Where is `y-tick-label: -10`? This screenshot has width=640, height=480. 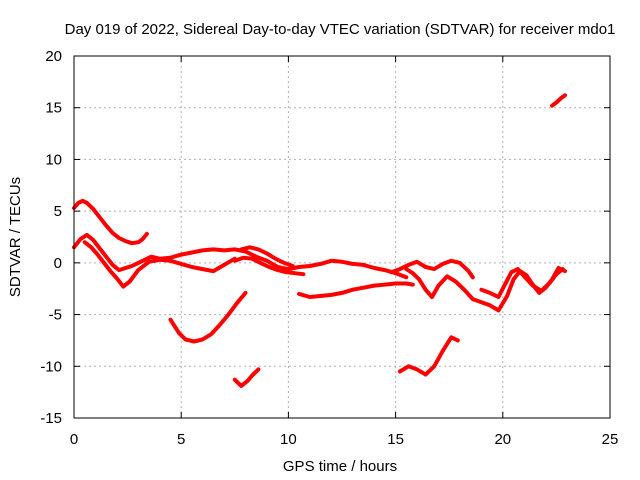
y-tick-label: -10 is located at coordinates (51, 366).